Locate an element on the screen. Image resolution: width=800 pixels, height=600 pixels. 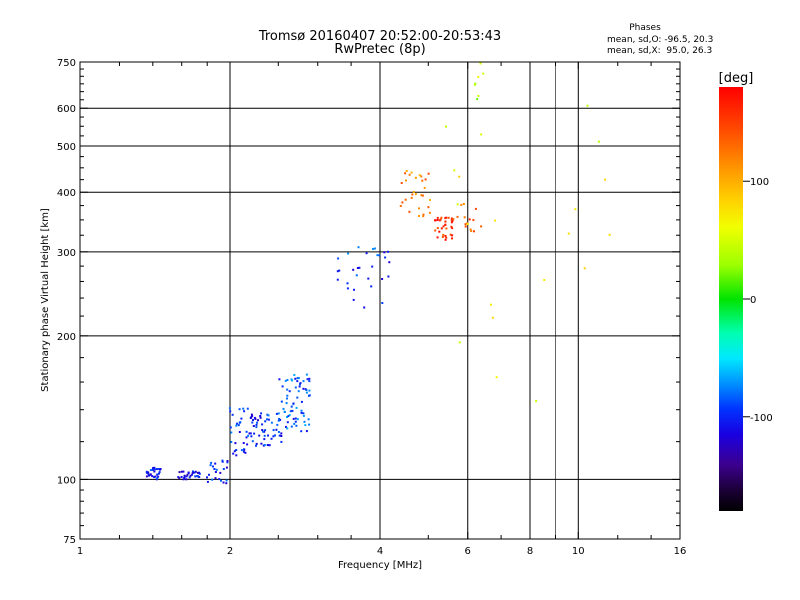
x-tick-label: 6 is located at coordinates (468, 551).